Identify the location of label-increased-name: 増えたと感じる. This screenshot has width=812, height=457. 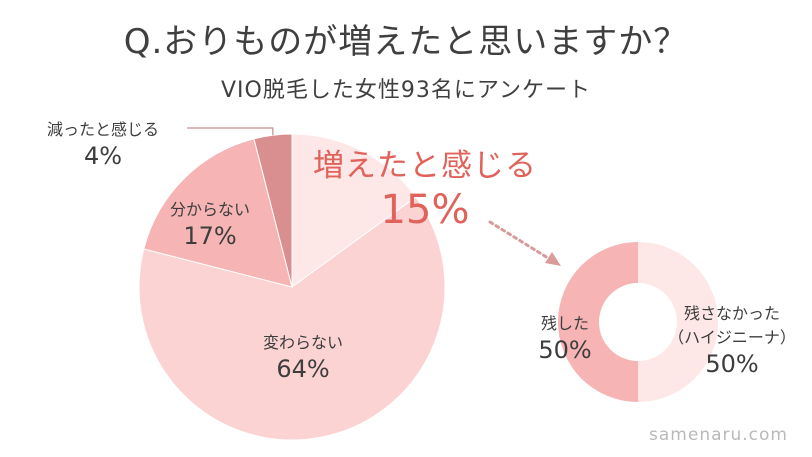
(425, 166).